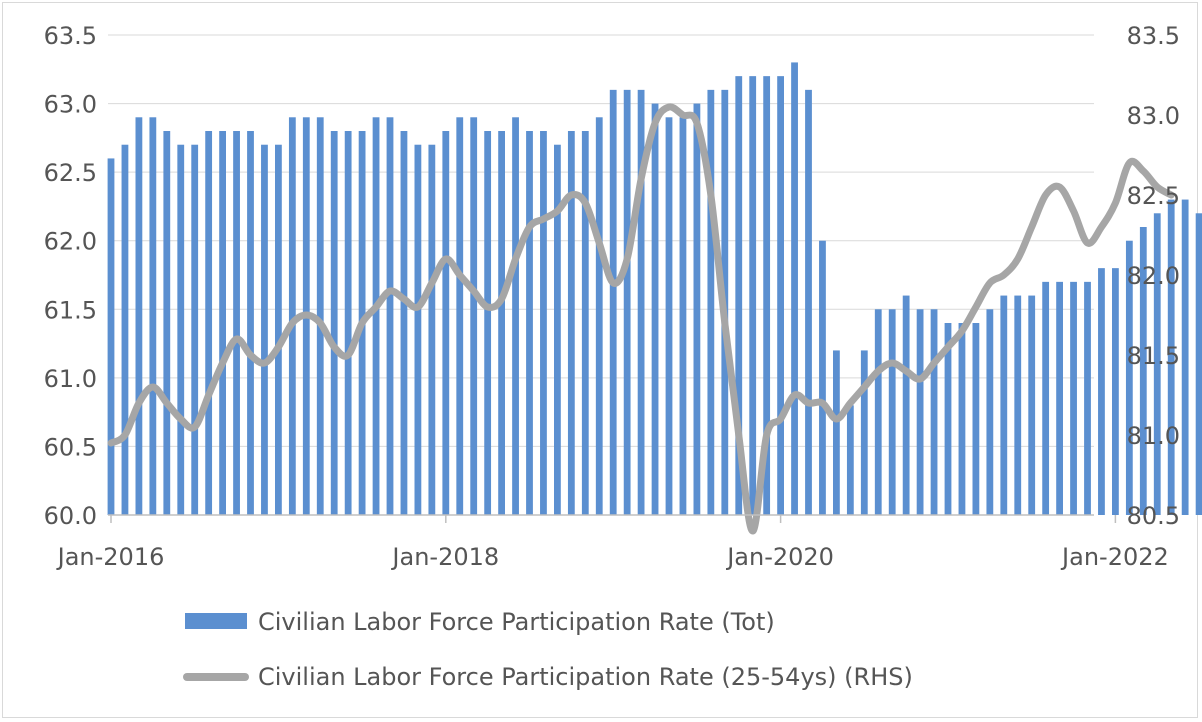 The height and width of the screenshot is (722, 1202). I want to click on y-left-tick-label: 63.0, so click(70, 105).